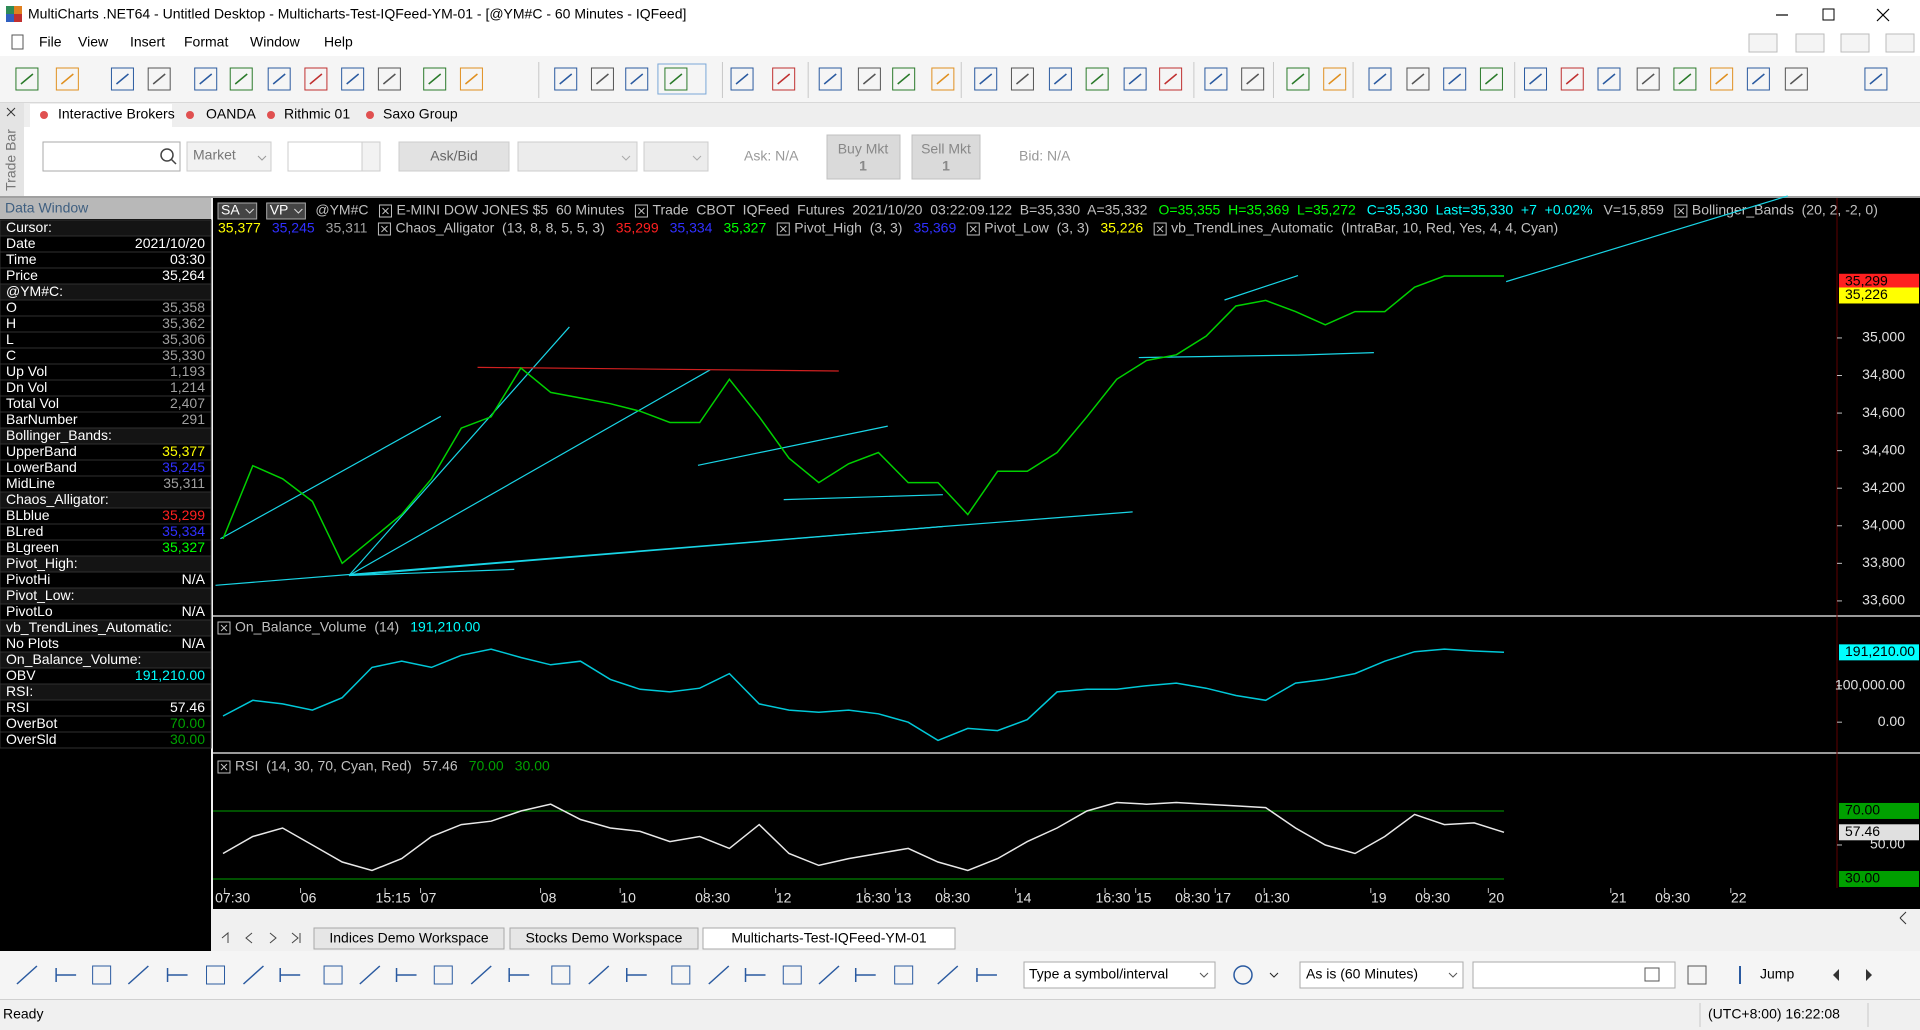  Describe the element at coordinates (1697, 975) in the screenshot. I see `calendar-button` at that location.